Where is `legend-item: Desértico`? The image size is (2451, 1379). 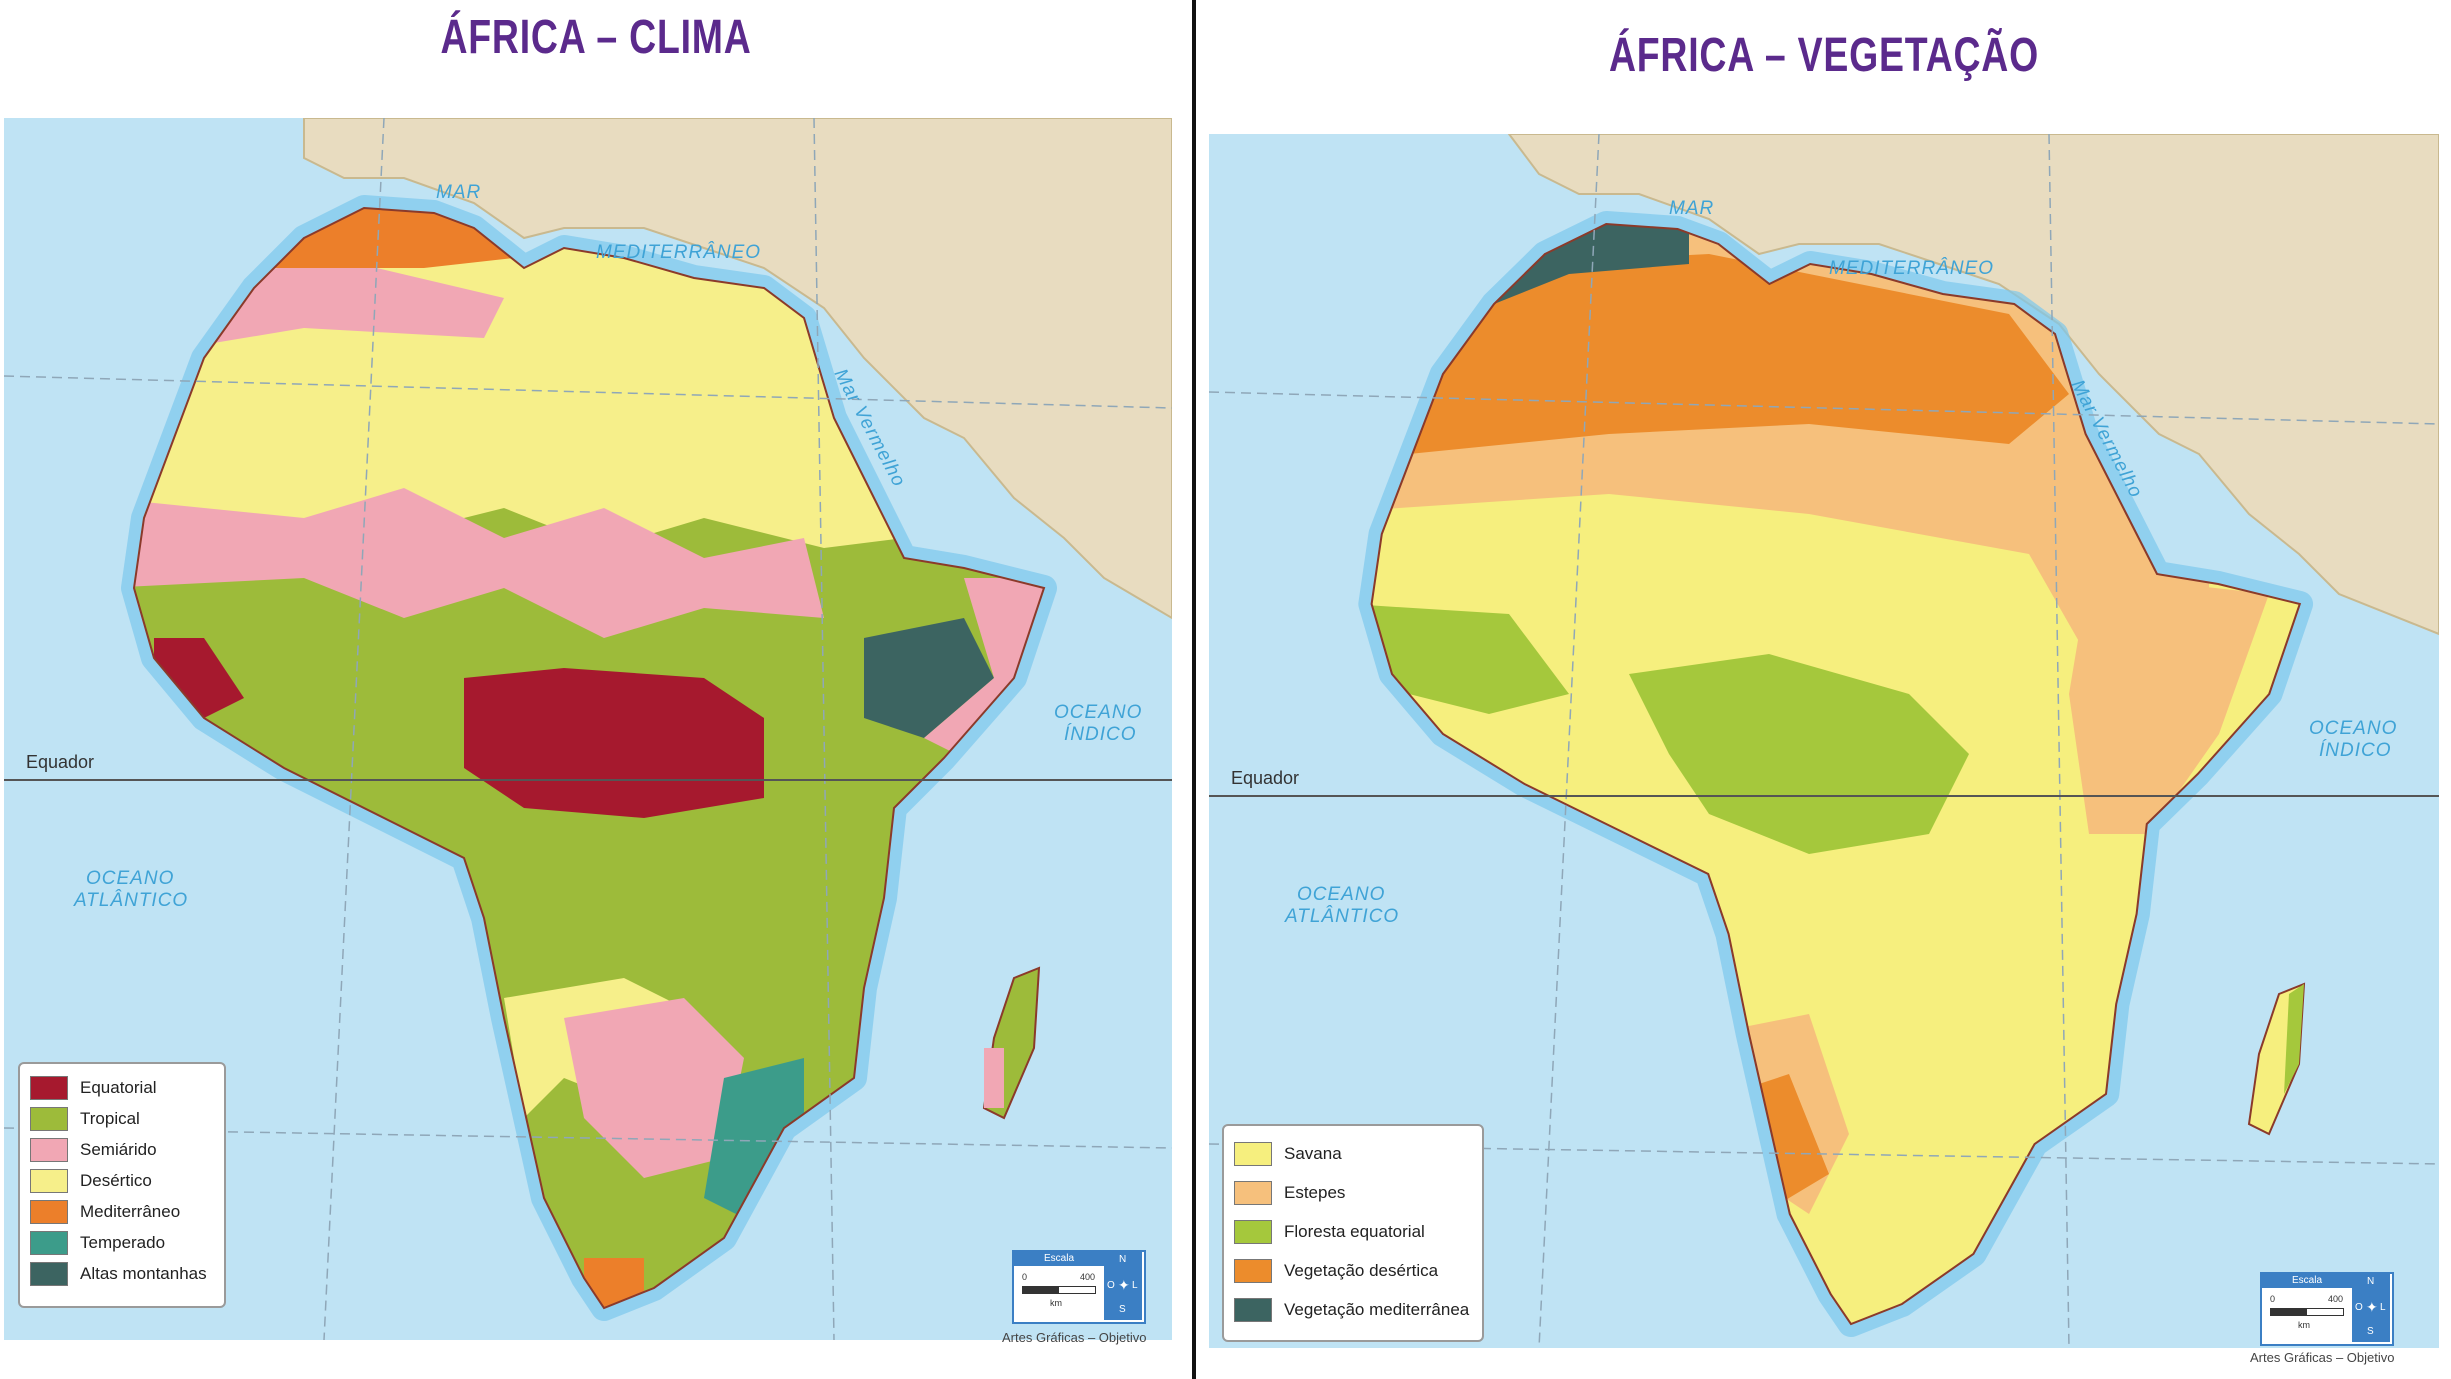 legend-item: Desértico is located at coordinates (122, 1180).